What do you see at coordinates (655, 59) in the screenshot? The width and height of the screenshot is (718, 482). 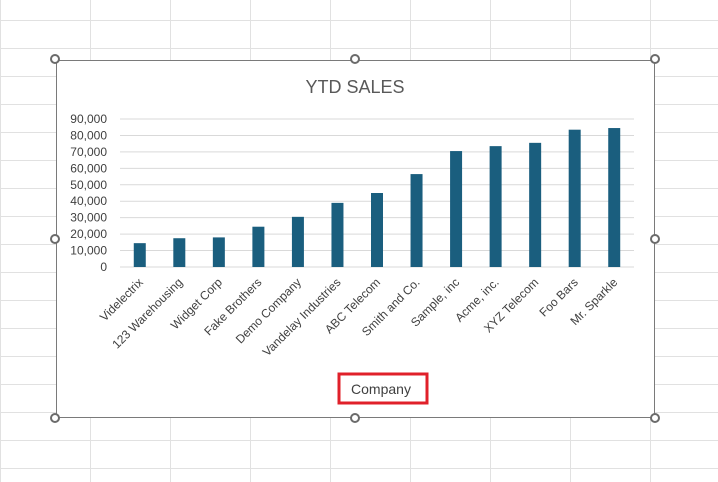 I see `resize-handle-top-right` at bounding box center [655, 59].